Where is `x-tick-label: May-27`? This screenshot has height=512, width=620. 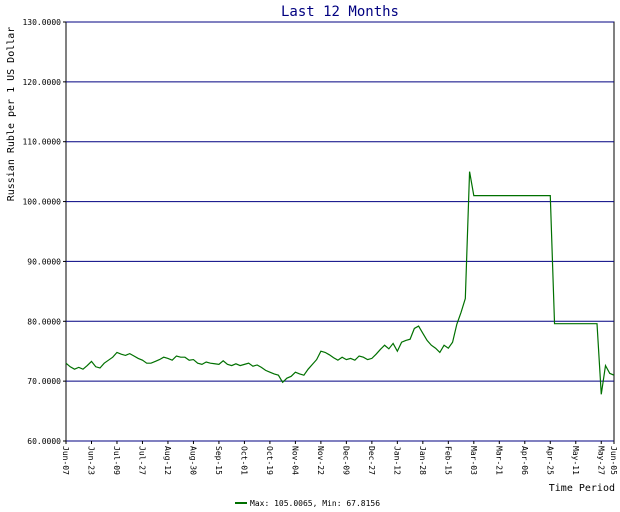 x-tick-label: May-27 is located at coordinates (600, 460).